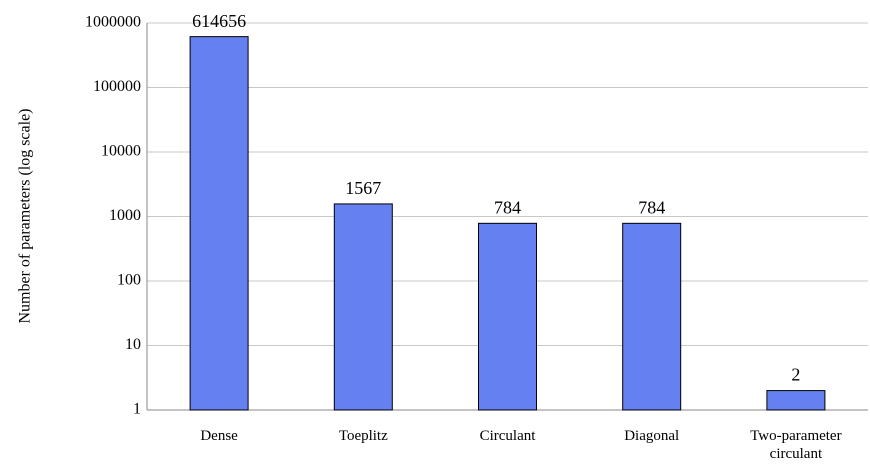 The height and width of the screenshot is (469, 870). Describe the element at coordinates (125, 215) in the screenshot. I see `y-tick-label: 1000` at that location.